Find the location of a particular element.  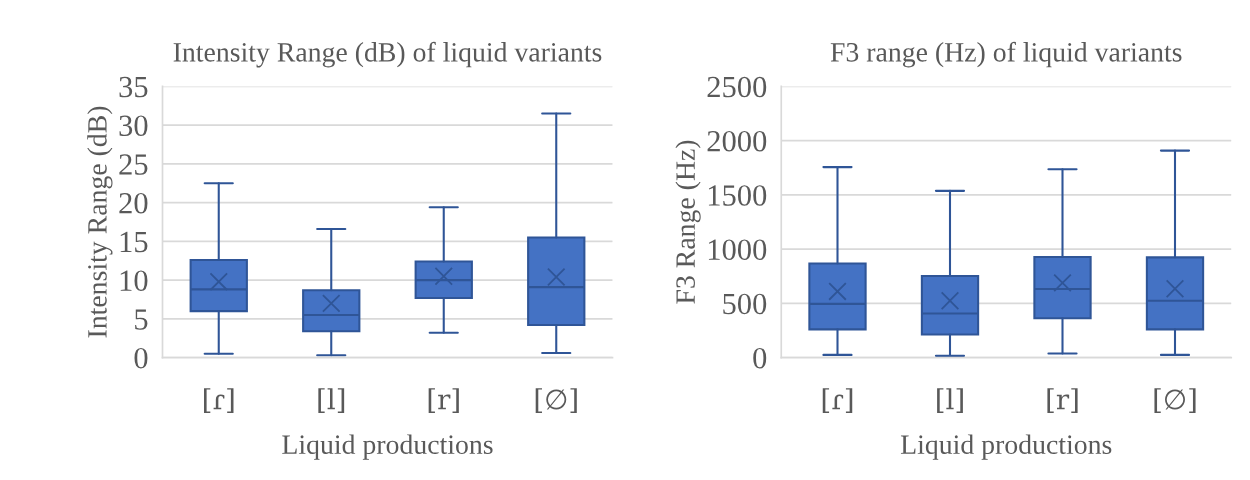

y-tick-label: 1000 is located at coordinates (737, 250).